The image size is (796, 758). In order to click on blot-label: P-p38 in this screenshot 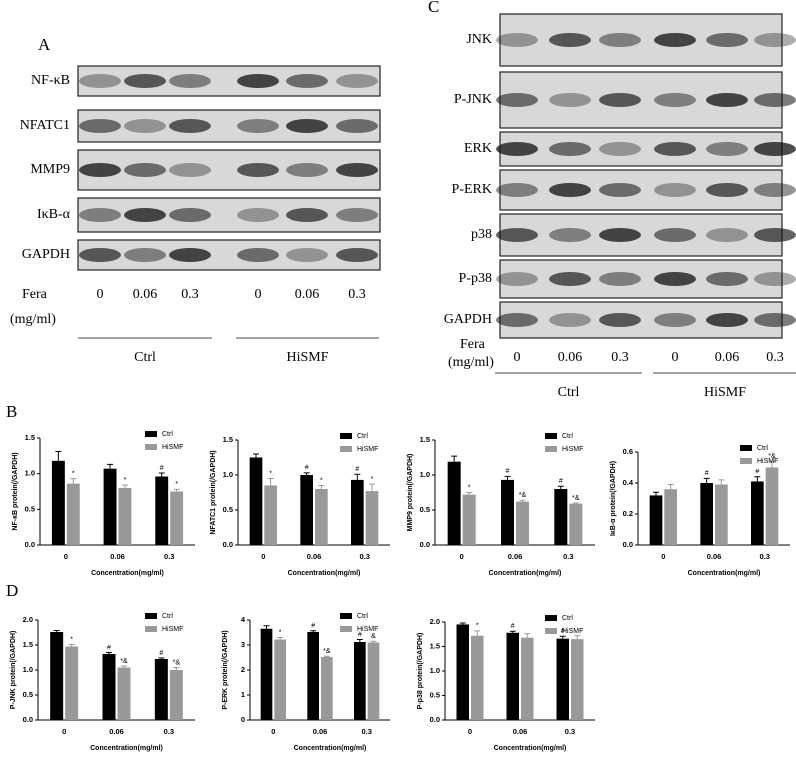, I will do `click(475, 278)`.